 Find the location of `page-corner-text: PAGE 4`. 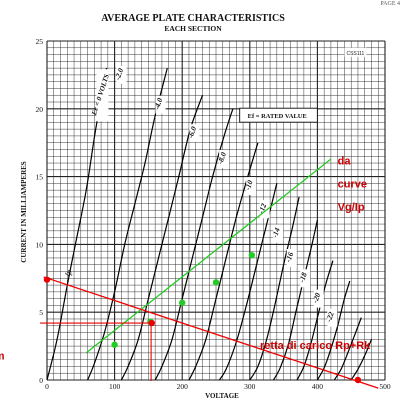

page-corner-text: PAGE 4 is located at coordinates (390, 4).